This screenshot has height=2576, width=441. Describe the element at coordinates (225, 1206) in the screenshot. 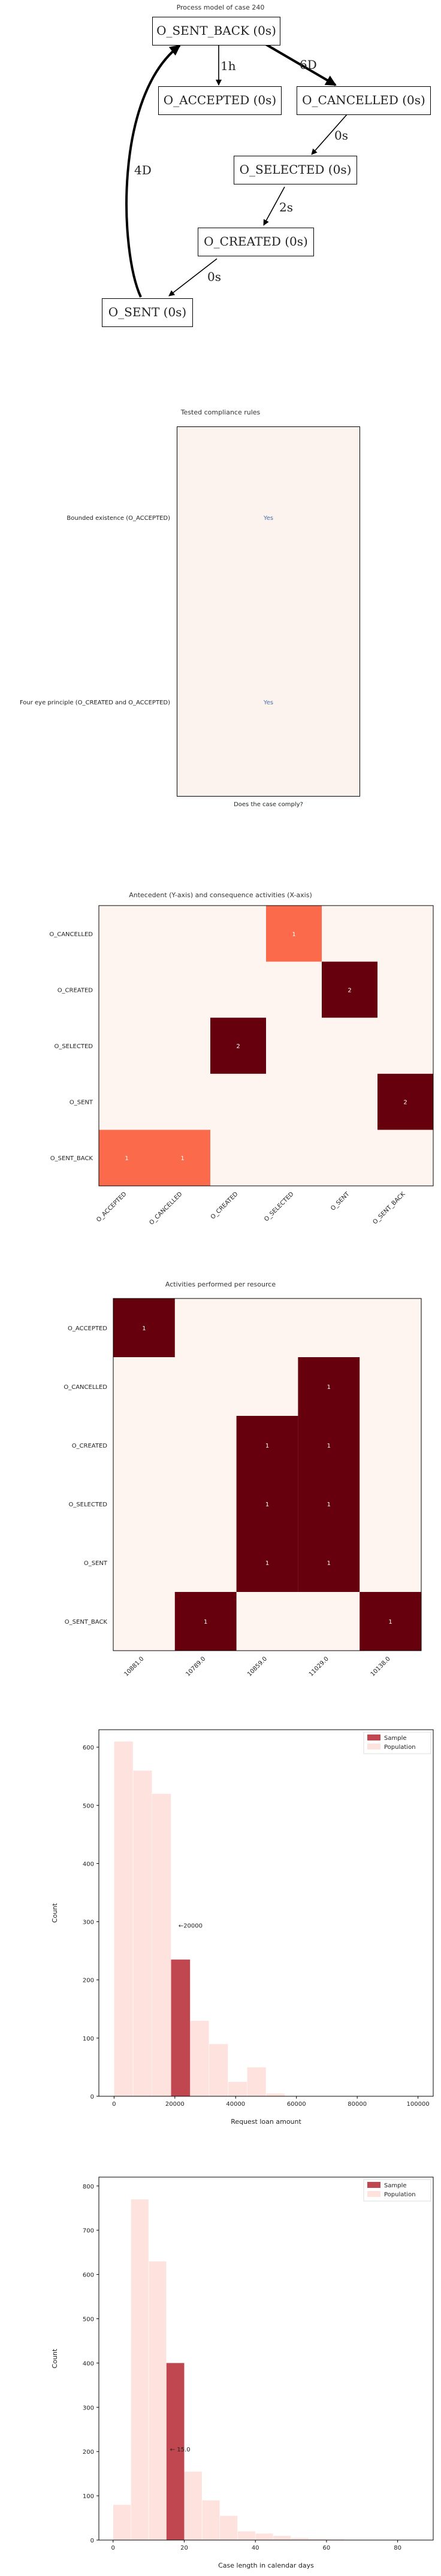

I see `heatmap-x-tick-label: O_CREATED` at that location.